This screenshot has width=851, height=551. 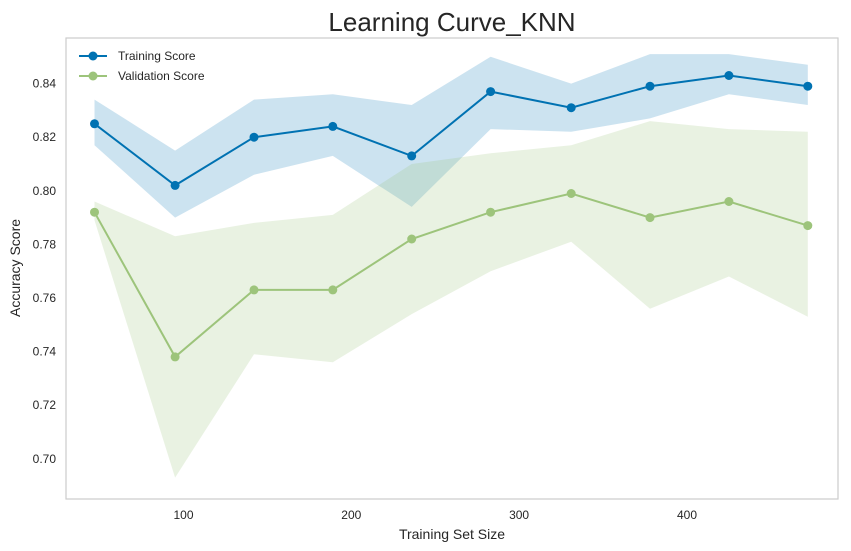 I want to click on y-tick-label: 0.80, so click(x=45, y=191).